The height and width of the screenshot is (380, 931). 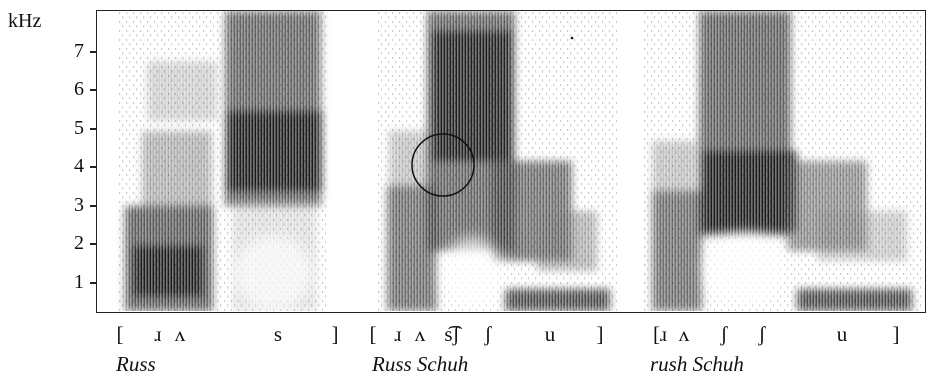 I want to click on y-axis-unit: kHz, so click(x=25, y=21).